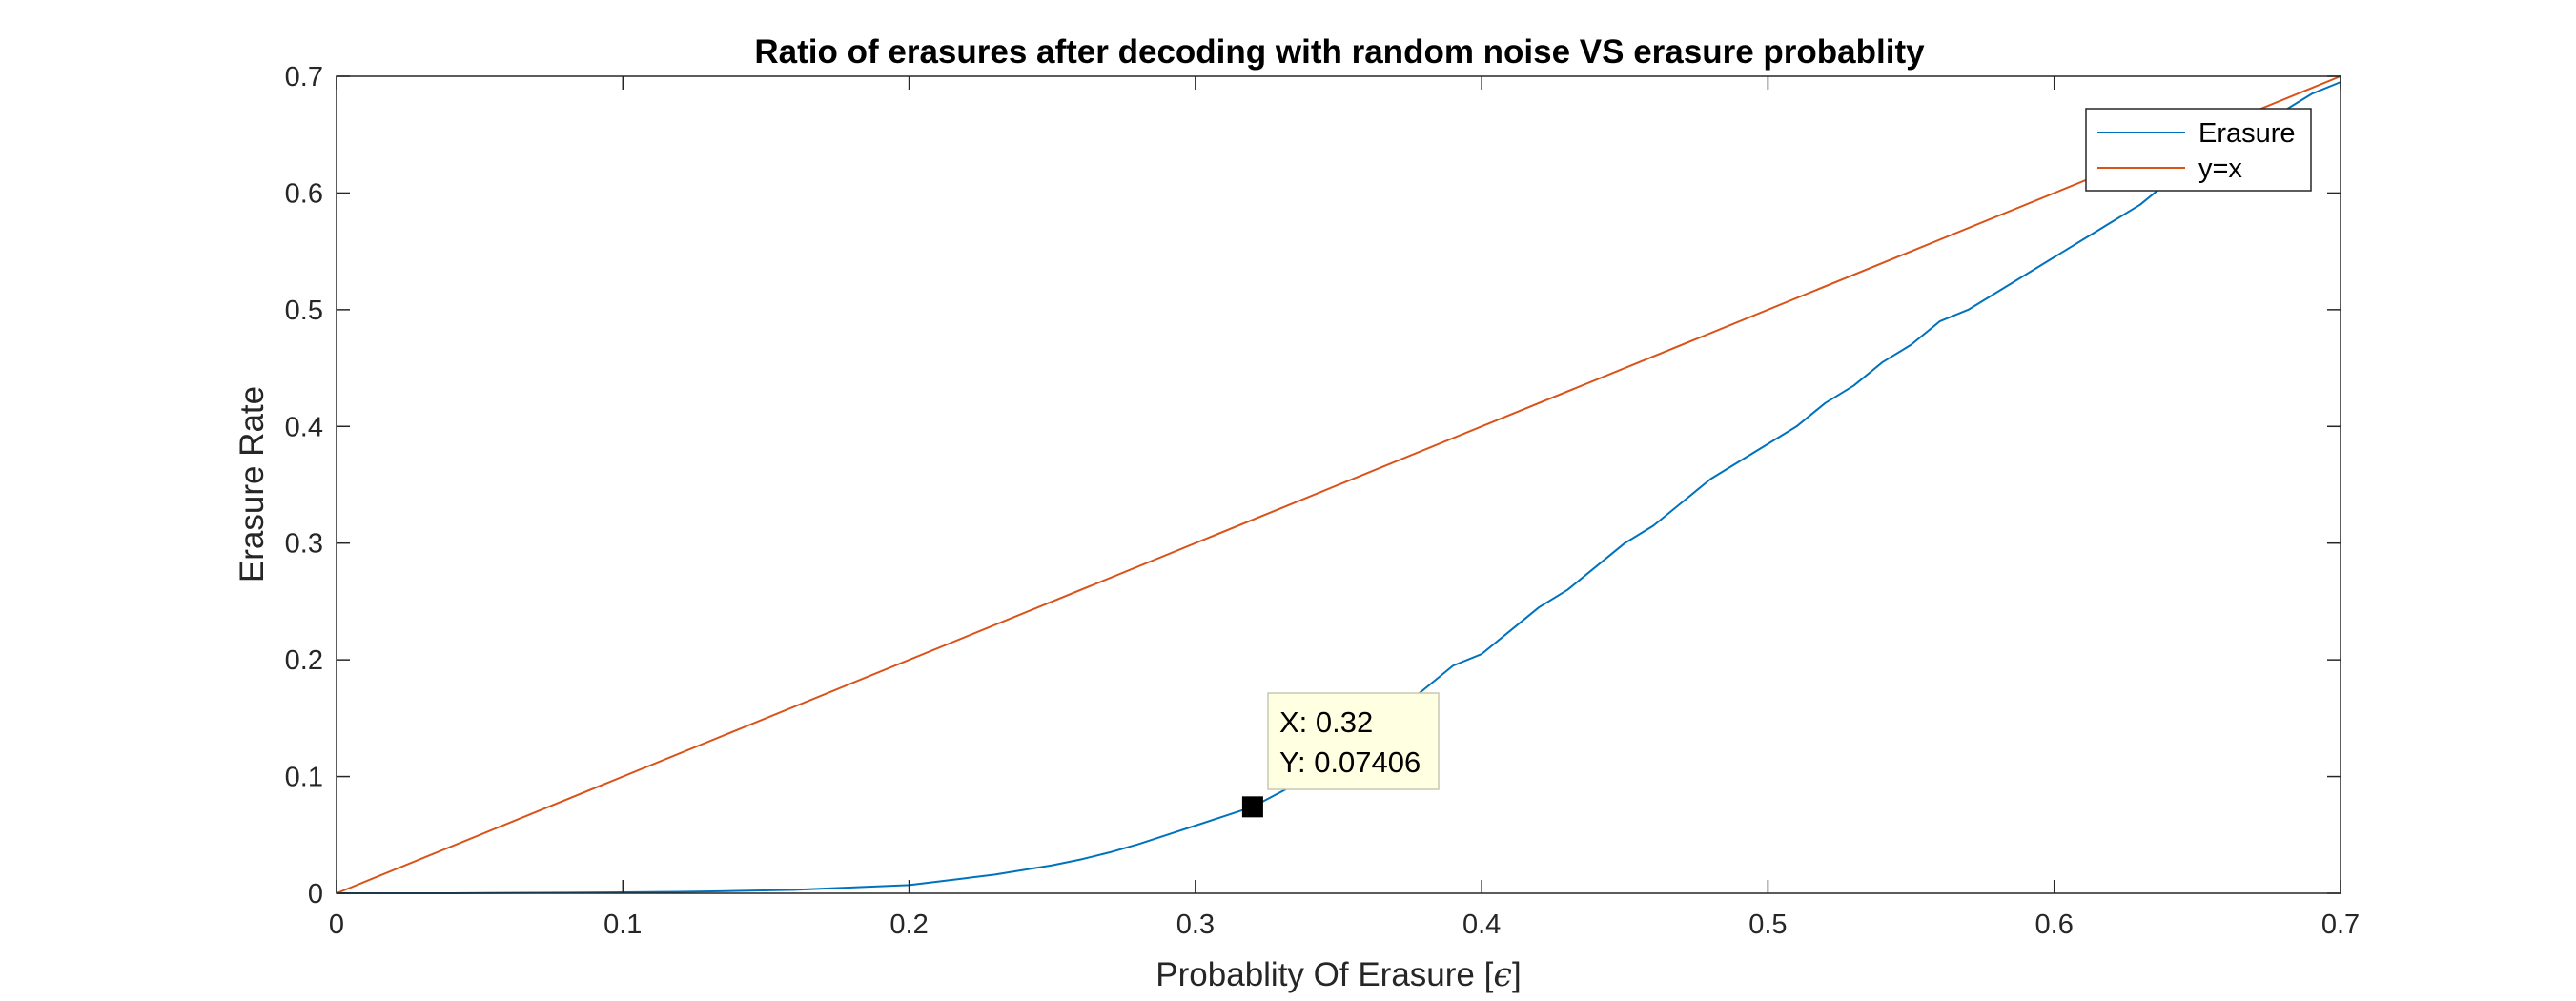  I want to click on y-axis-label: Erasure Rate, so click(252, 484).